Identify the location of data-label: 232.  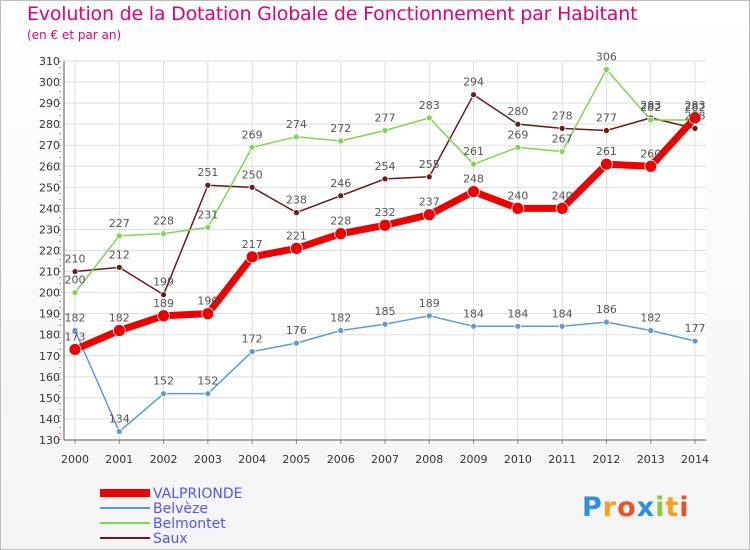
(385, 212).